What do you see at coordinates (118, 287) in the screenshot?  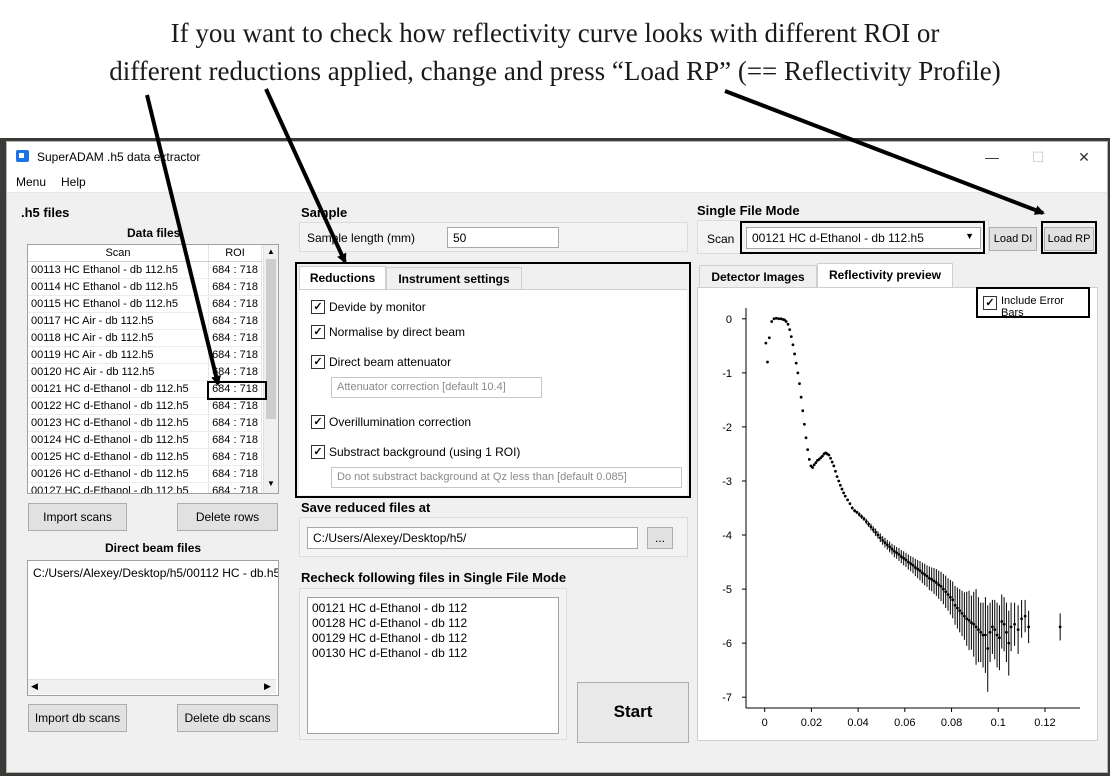 I see `scan-cell: 00114 HC Ethanol - db 112.h5` at bounding box center [118, 287].